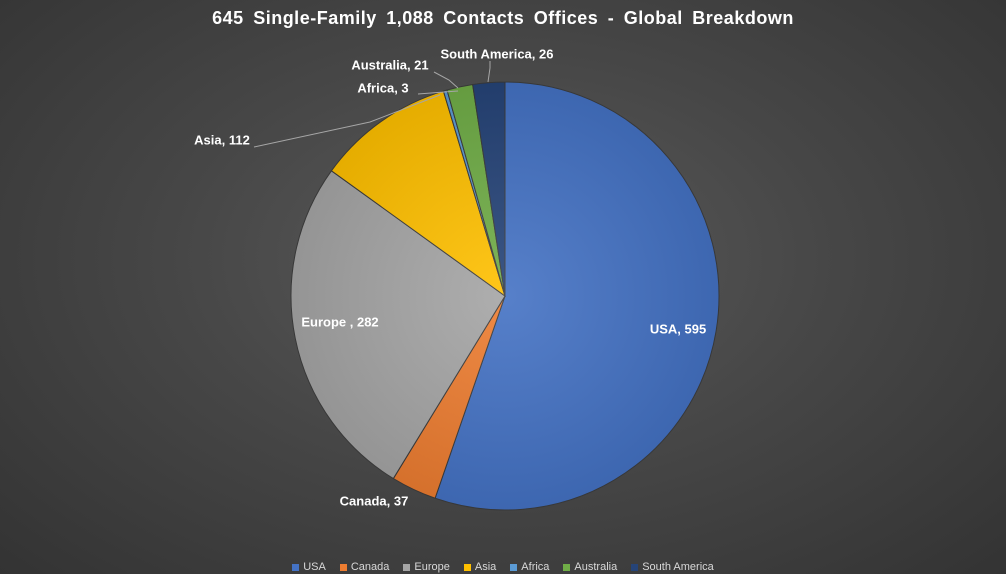 This screenshot has width=1006, height=574. What do you see at coordinates (438, 92) in the screenshot?
I see `leader-line-africa` at bounding box center [438, 92].